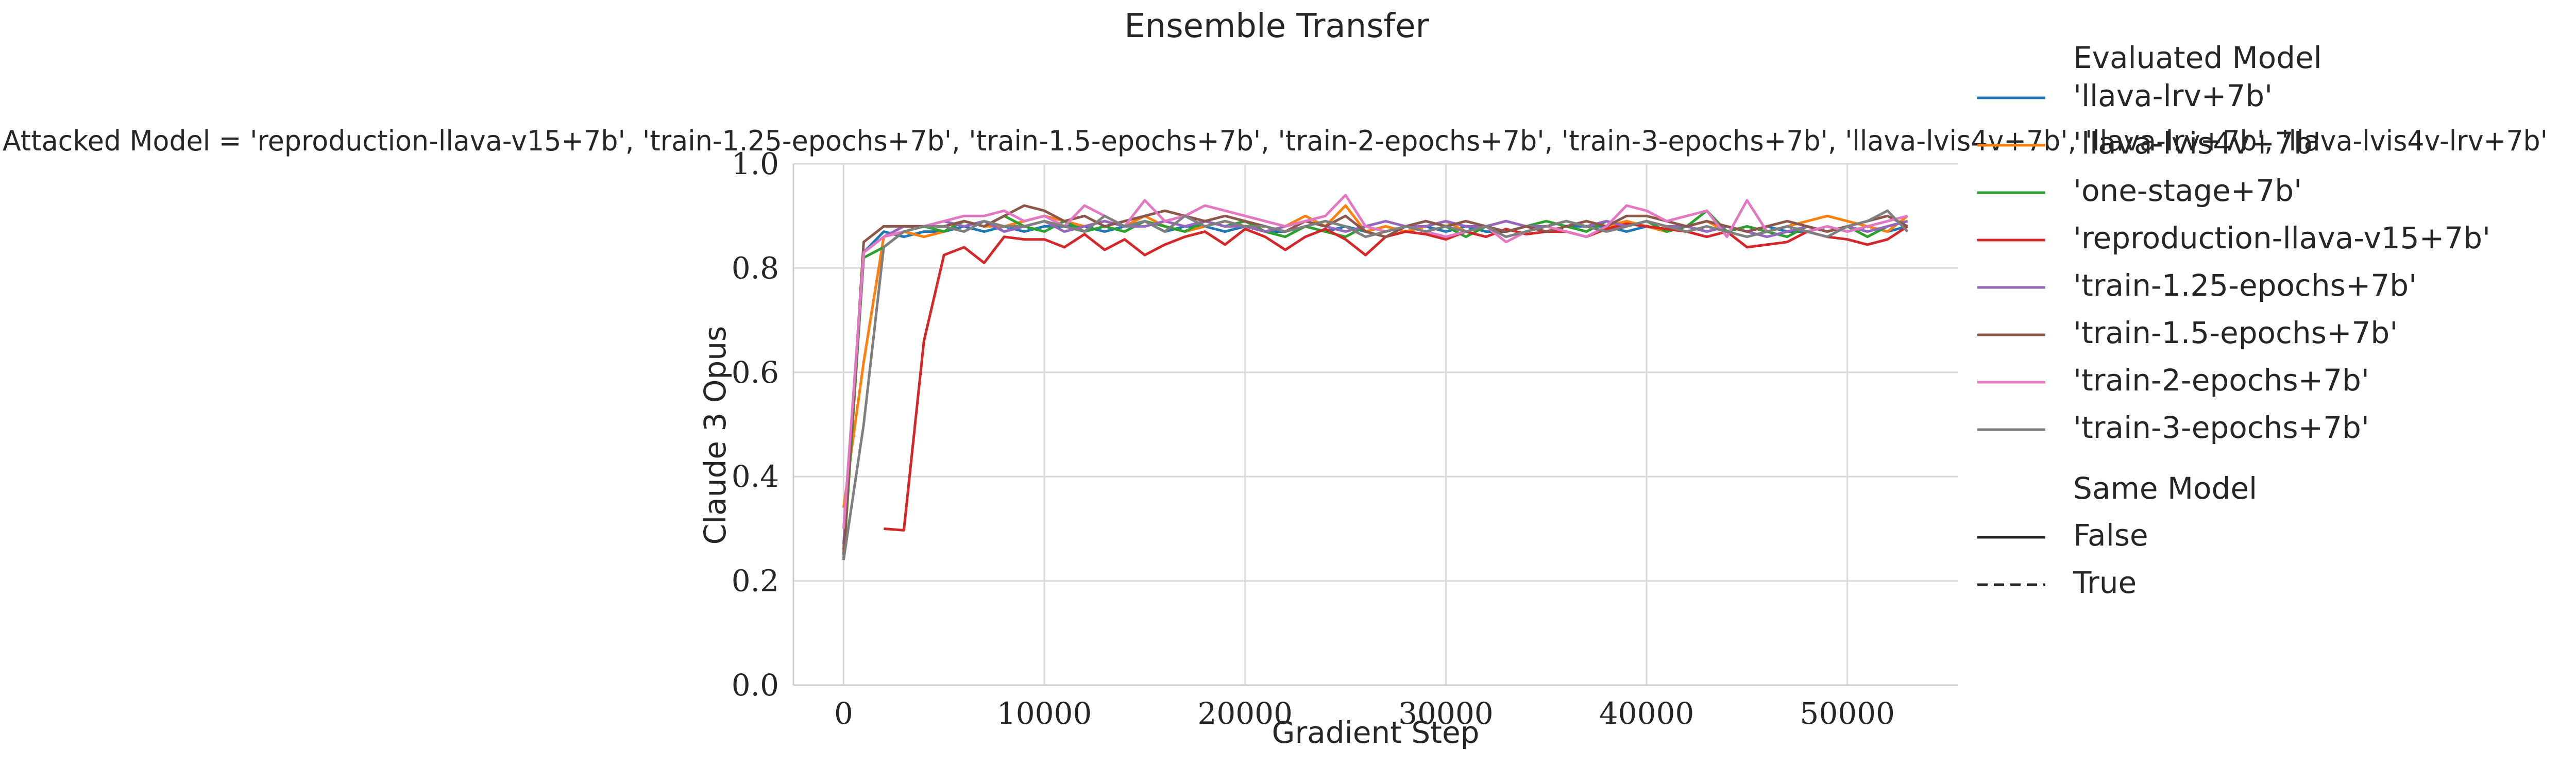 The height and width of the screenshot is (766, 2576). Describe the element at coordinates (2245, 285) in the screenshot. I see `legend-label-4: 'train-1.25-epochs+7b'` at that location.